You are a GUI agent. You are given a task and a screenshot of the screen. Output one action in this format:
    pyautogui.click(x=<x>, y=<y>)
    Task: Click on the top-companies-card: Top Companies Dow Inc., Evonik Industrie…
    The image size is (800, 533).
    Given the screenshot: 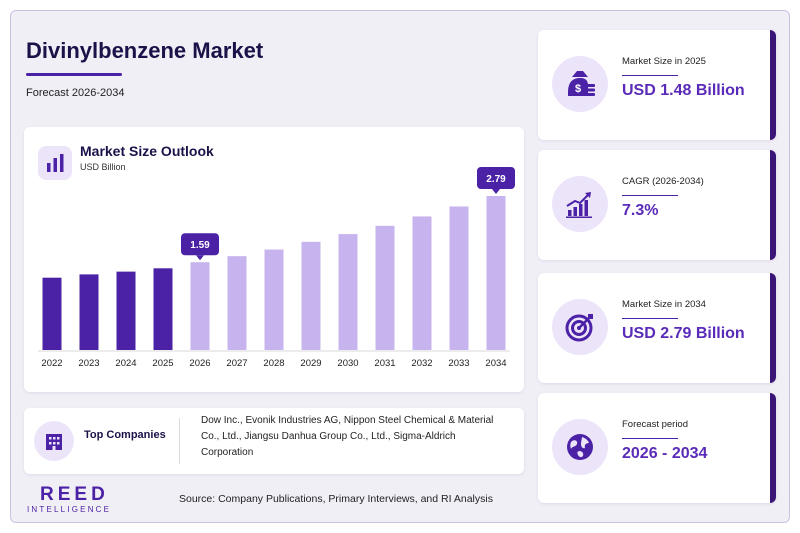 What is the action you would take?
    pyautogui.click(x=274, y=441)
    